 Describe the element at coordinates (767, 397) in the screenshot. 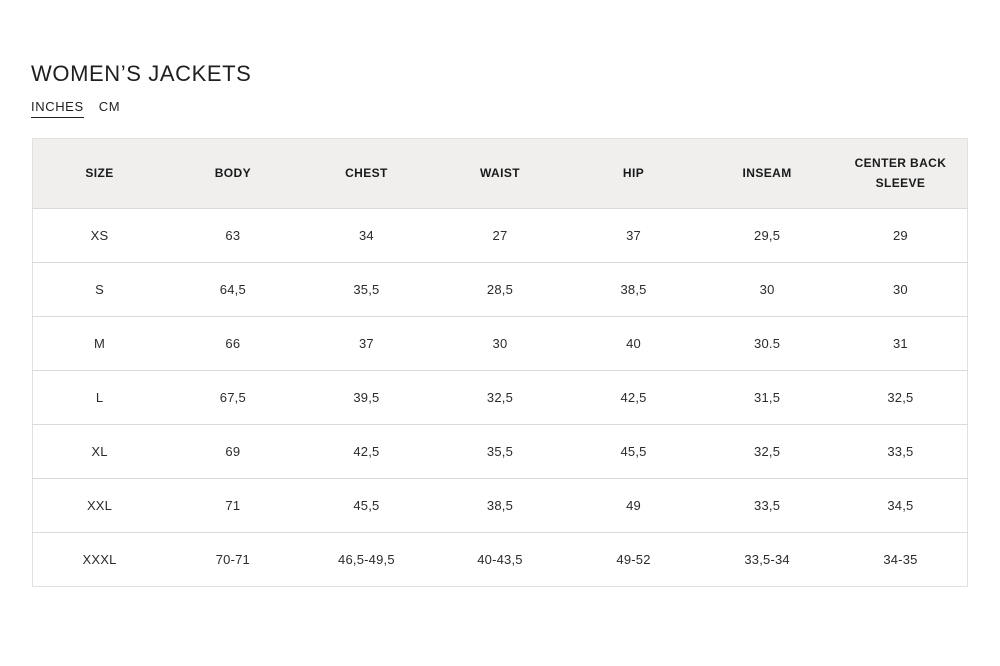

I see `measurement-value: 31,5` at that location.